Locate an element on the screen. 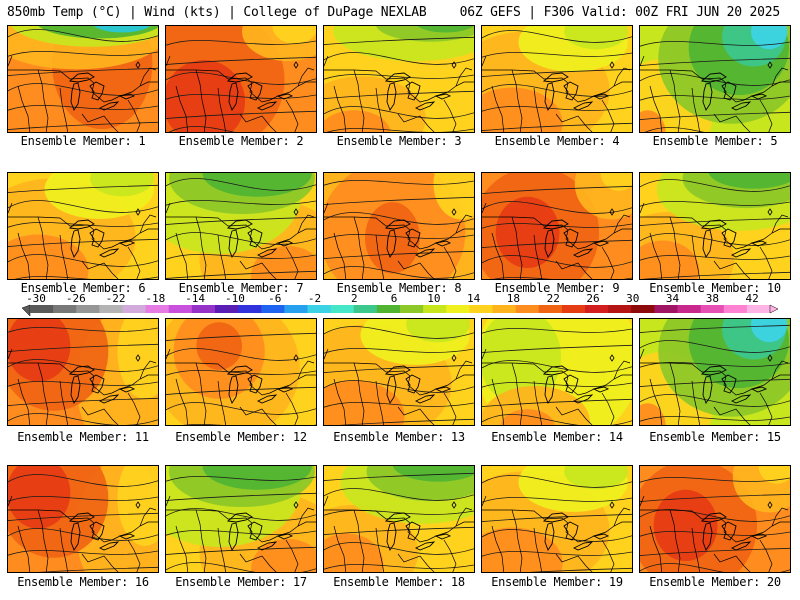 Image resolution: width=800 pixels, height=600 pixels. ensemble-member-label: Ensemble Member: 20 is located at coordinates (715, 582).